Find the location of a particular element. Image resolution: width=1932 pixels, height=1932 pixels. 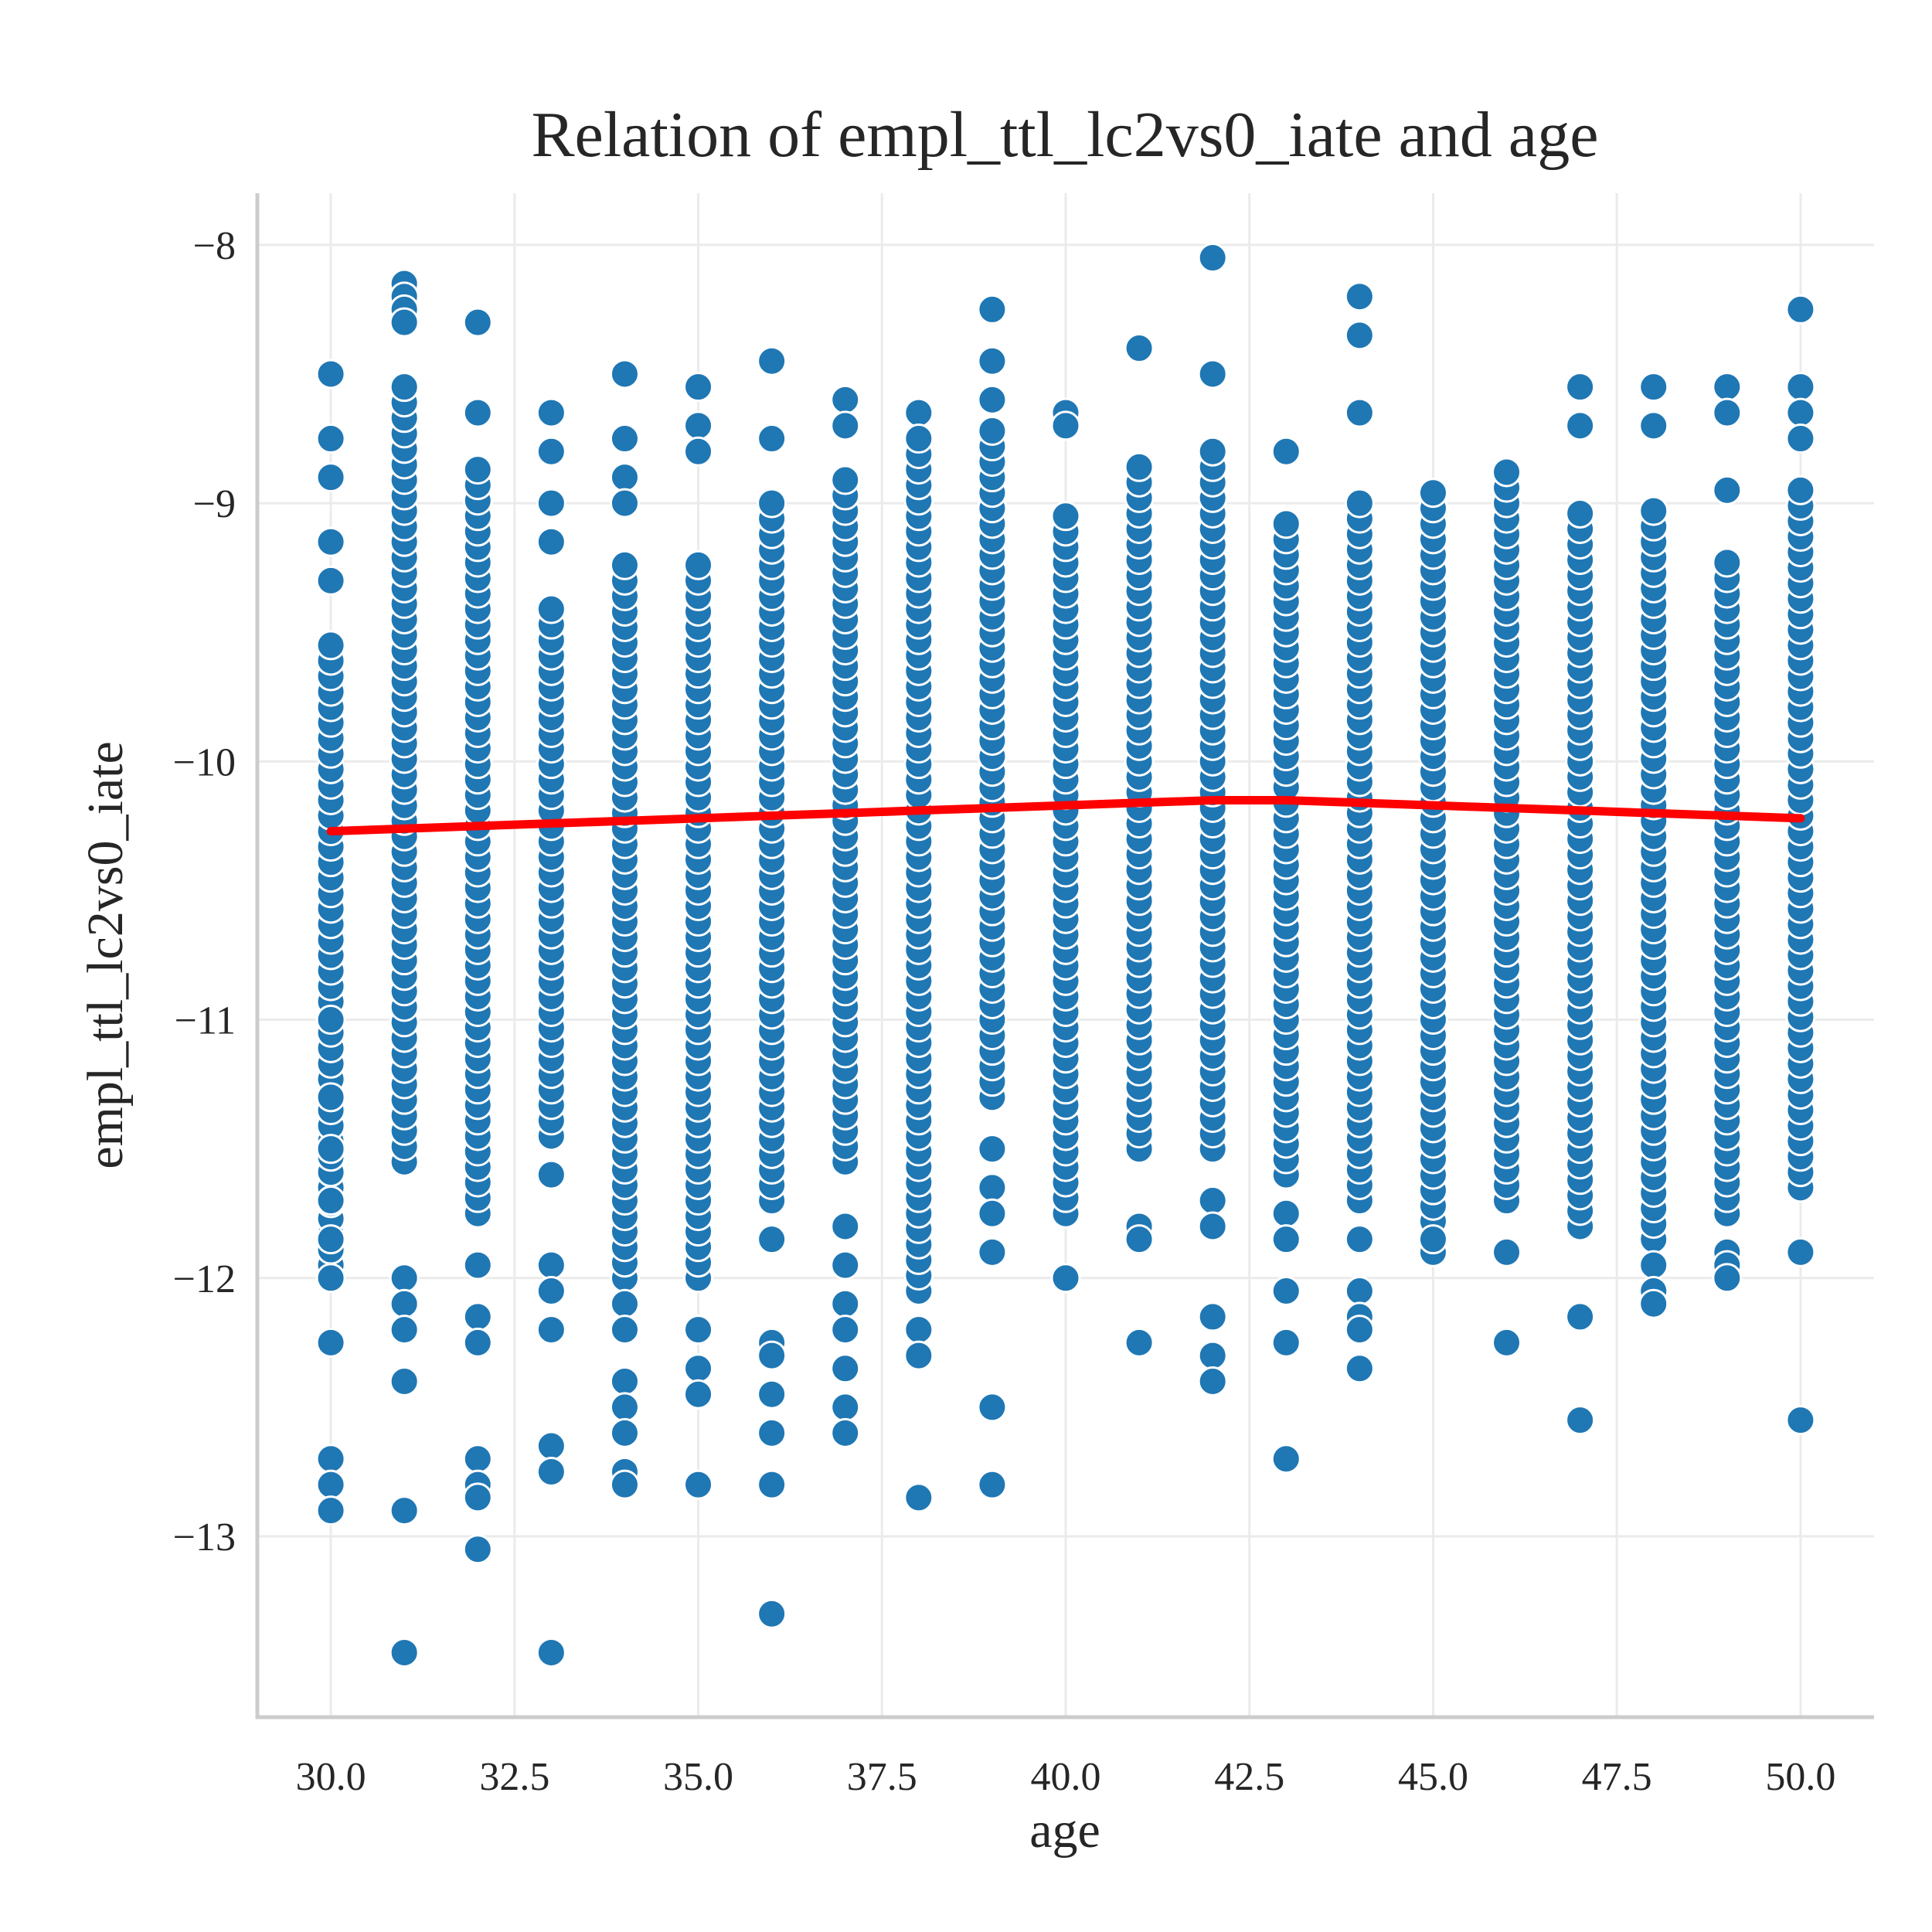

y-axis-label: empl_ttl_lc2vs0_iate is located at coordinates (105, 955).